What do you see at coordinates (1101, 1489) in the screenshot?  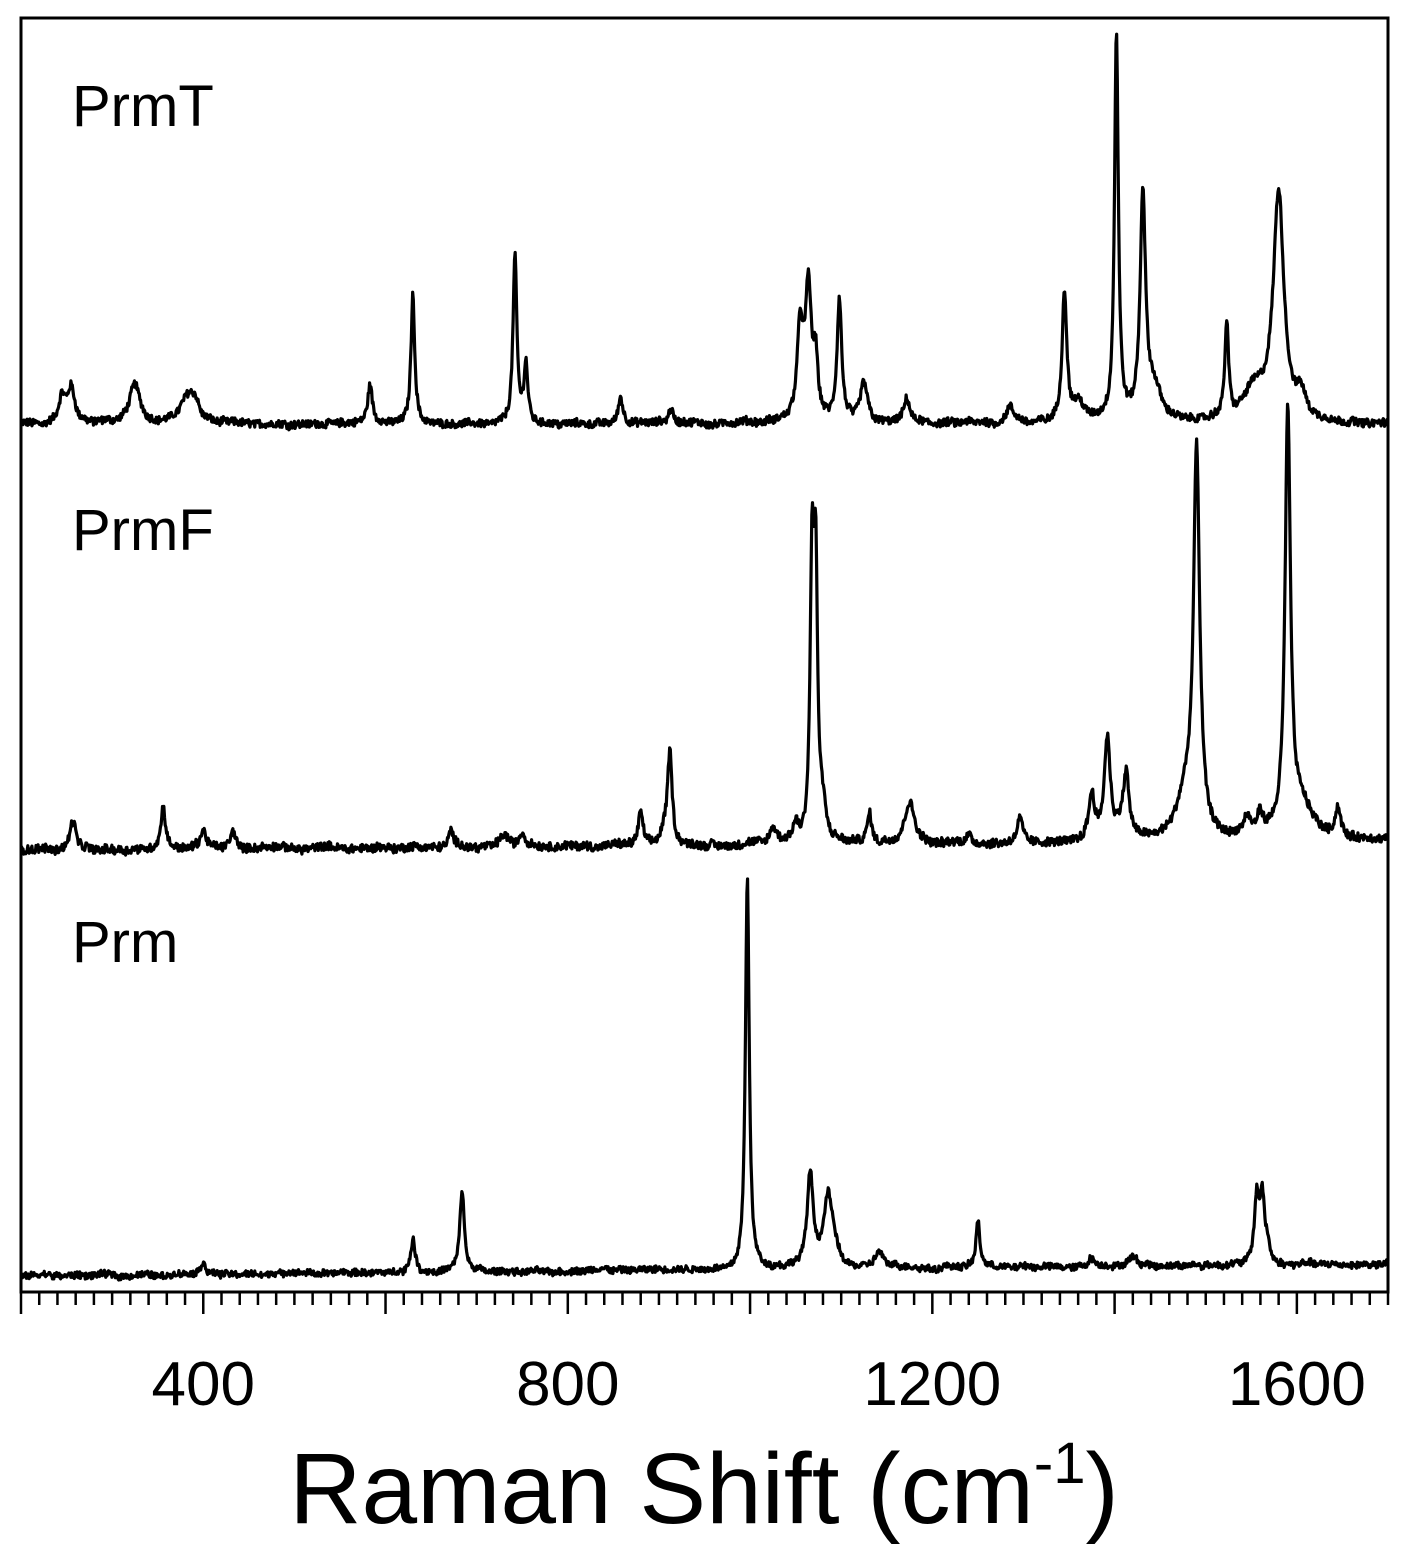 I see `x-axis-title-close: )` at bounding box center [1101, 1489].